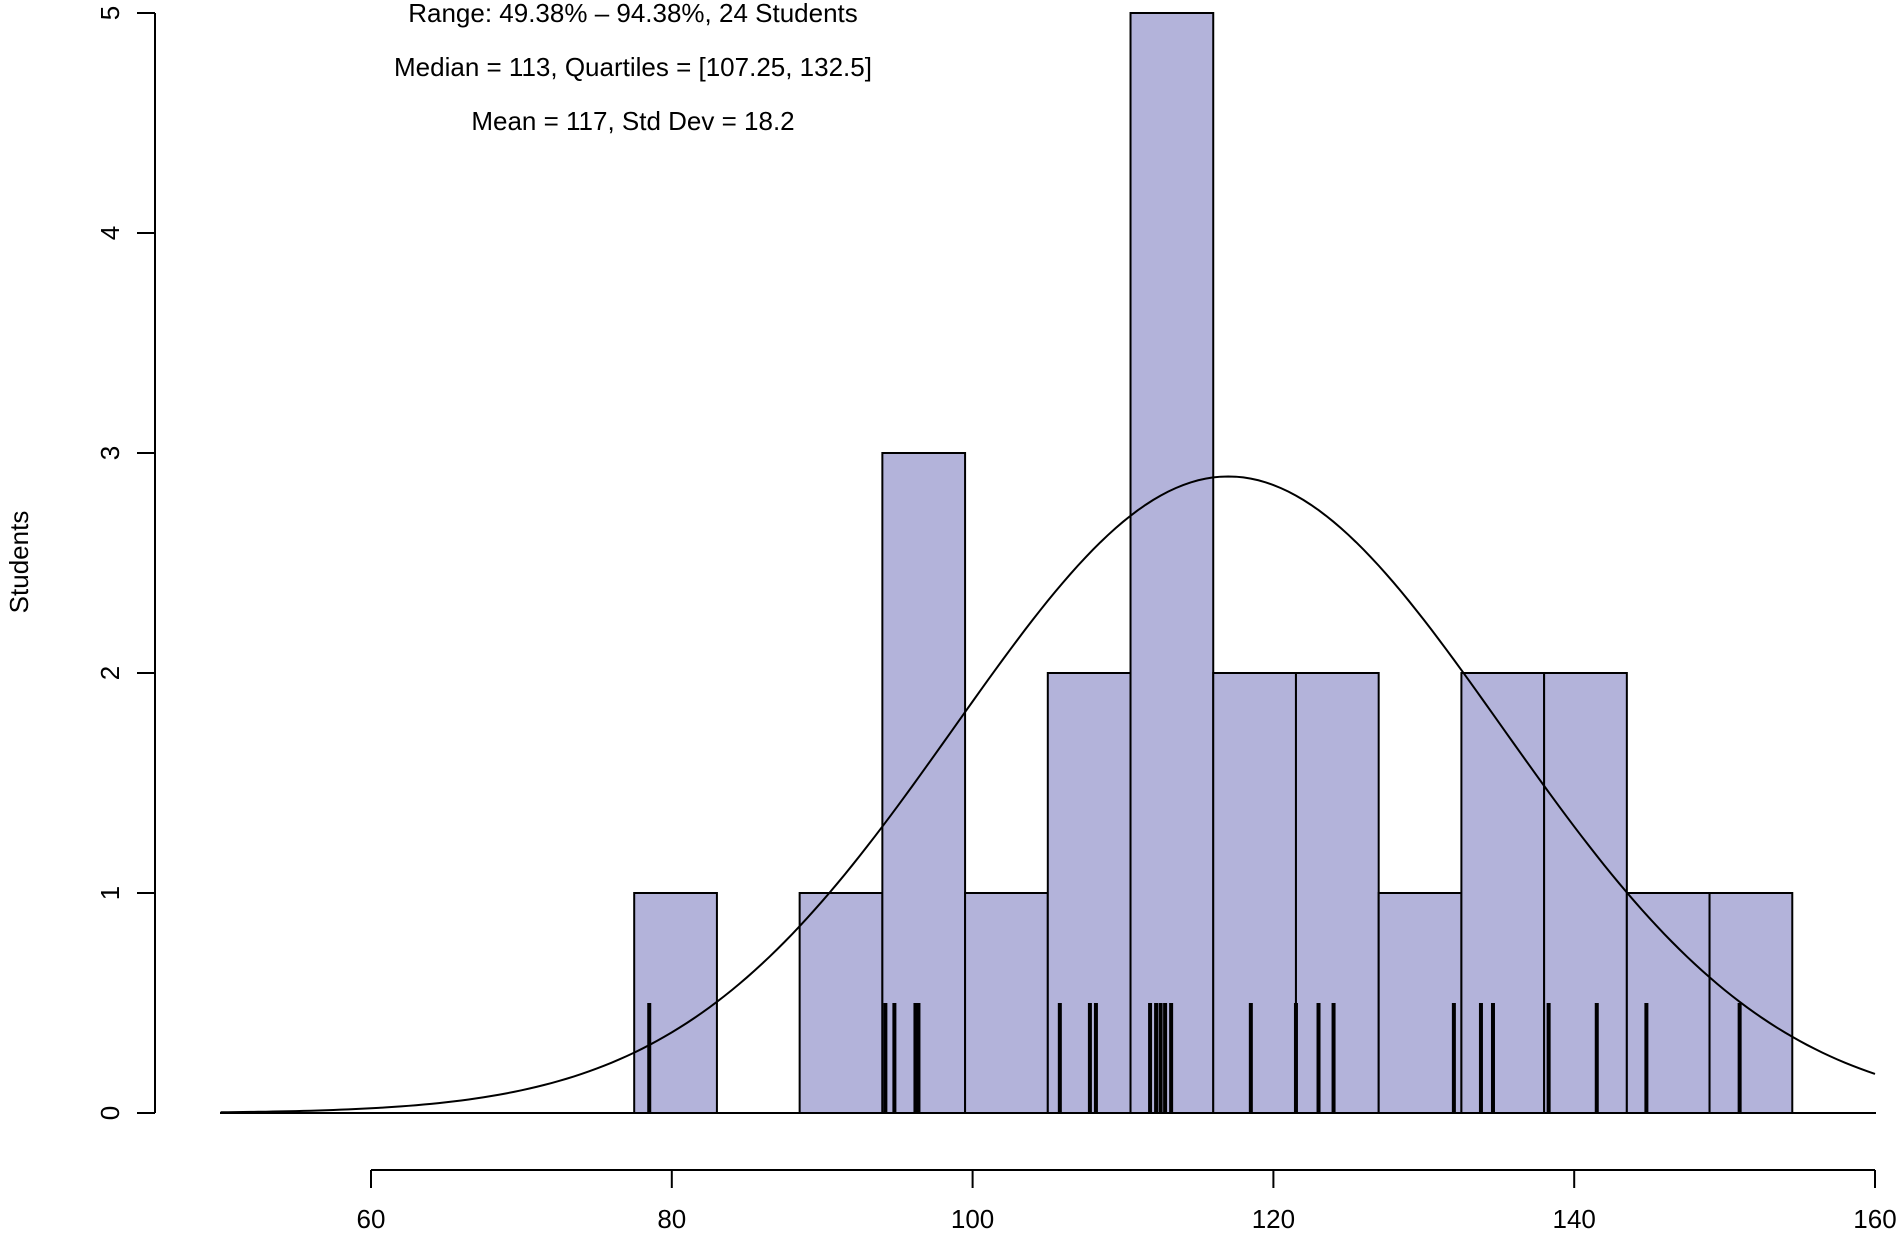  Describe the element at coordinates (371, 1218) in the screenshot. I see `x-tick-label-60: 60` at that location.